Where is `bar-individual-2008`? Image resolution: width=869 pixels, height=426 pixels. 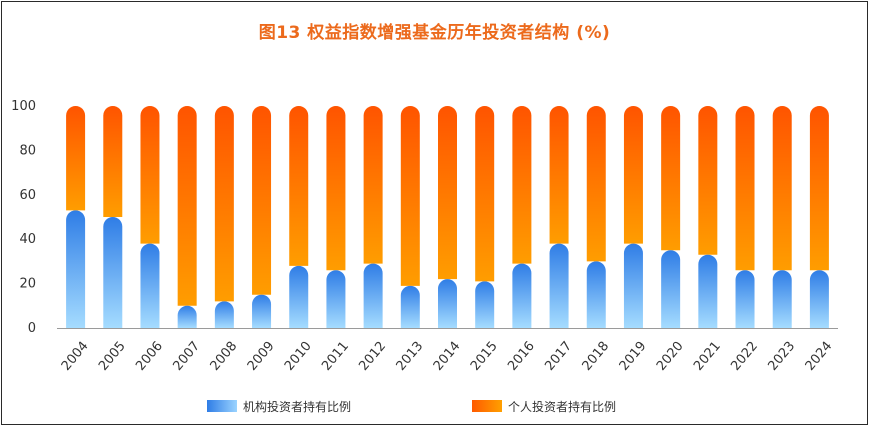
bar-individual-2008 is located at coordinates (224, 204).